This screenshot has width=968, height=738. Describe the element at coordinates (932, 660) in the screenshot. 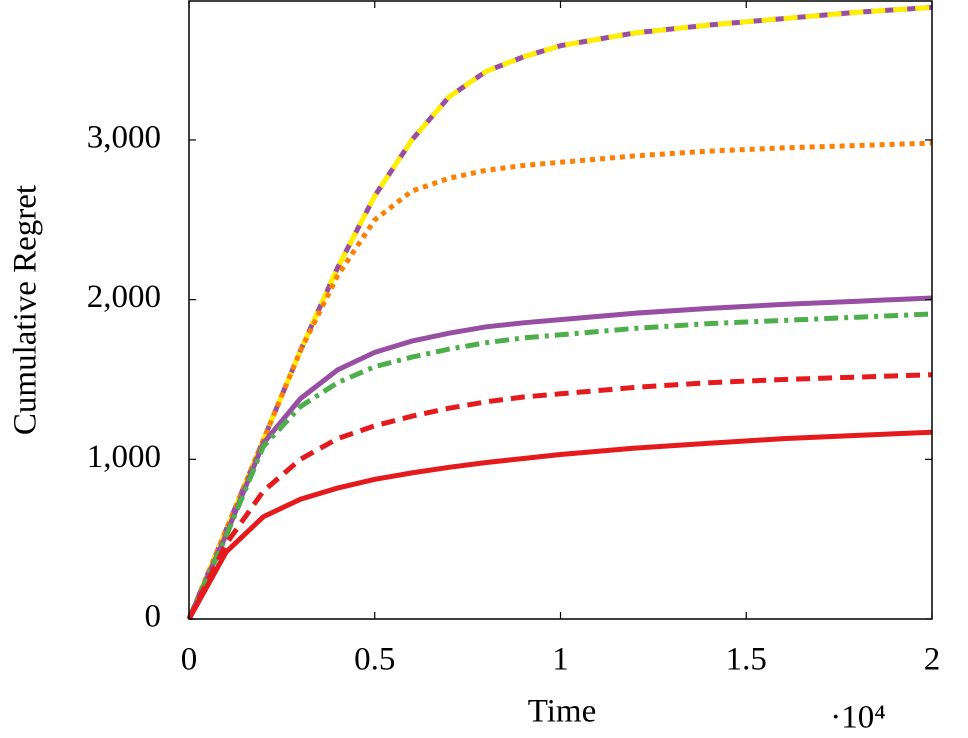

I see `x-tick-label: 2` at that location.